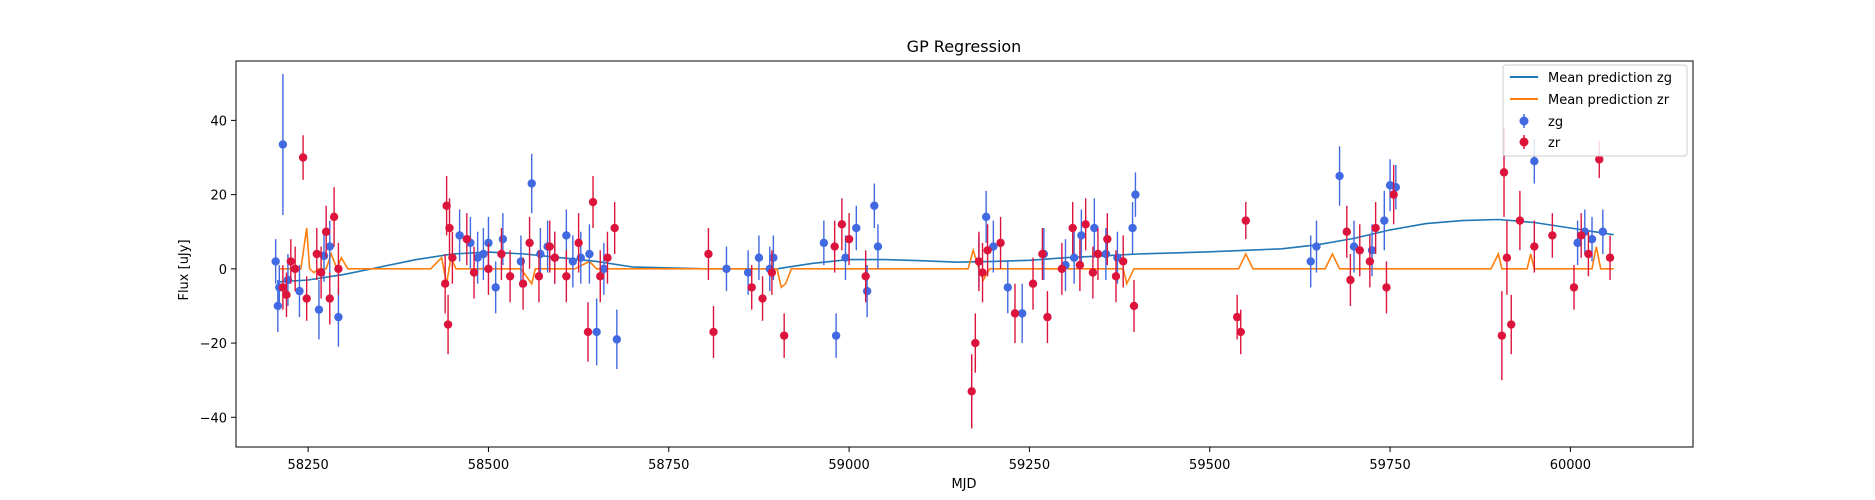 This screenshot has height=500, width=1875. I want to click on x-tick-label: 58750, so click(668, 465).